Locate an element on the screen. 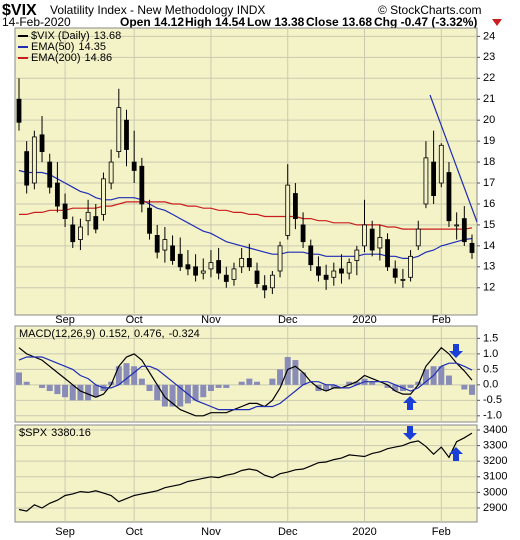 The image size is (520, 540). y-tick-label: 0.5 is located at coordinates (490, 369).